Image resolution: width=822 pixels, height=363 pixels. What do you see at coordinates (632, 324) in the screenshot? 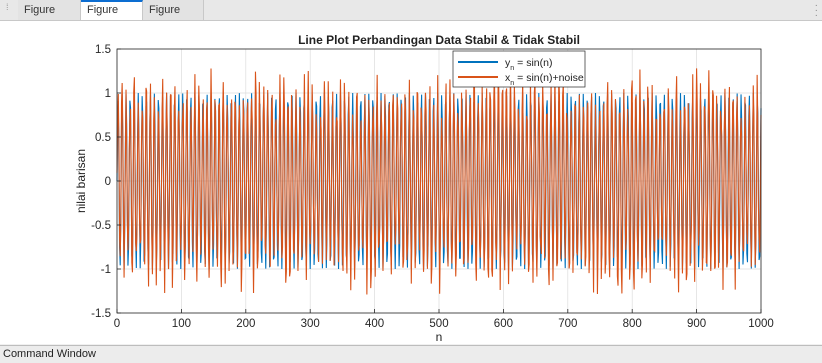
I see `x-tick-label: 800` at bounding box center [632, 324].